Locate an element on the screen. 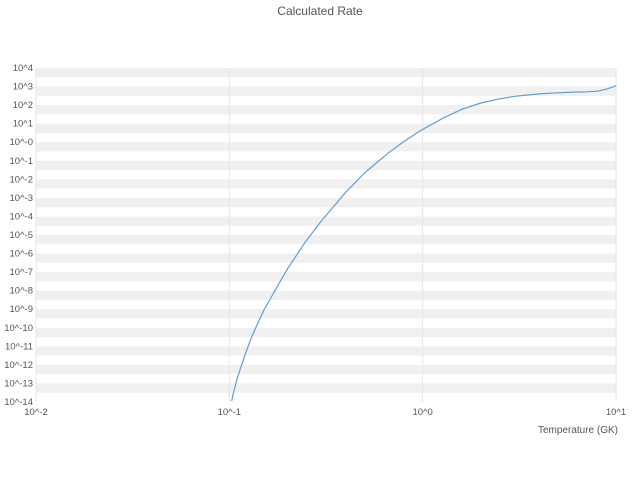 This screenshot has width=640, height=480. y-tick-label: 10^-7 is located at coordinates (21, 272).